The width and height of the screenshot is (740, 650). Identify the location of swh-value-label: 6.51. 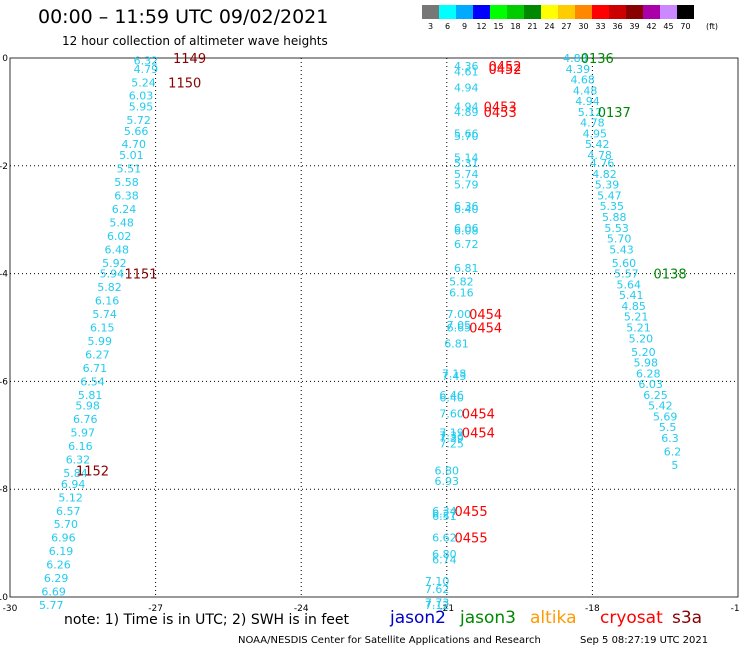
(444, 516).